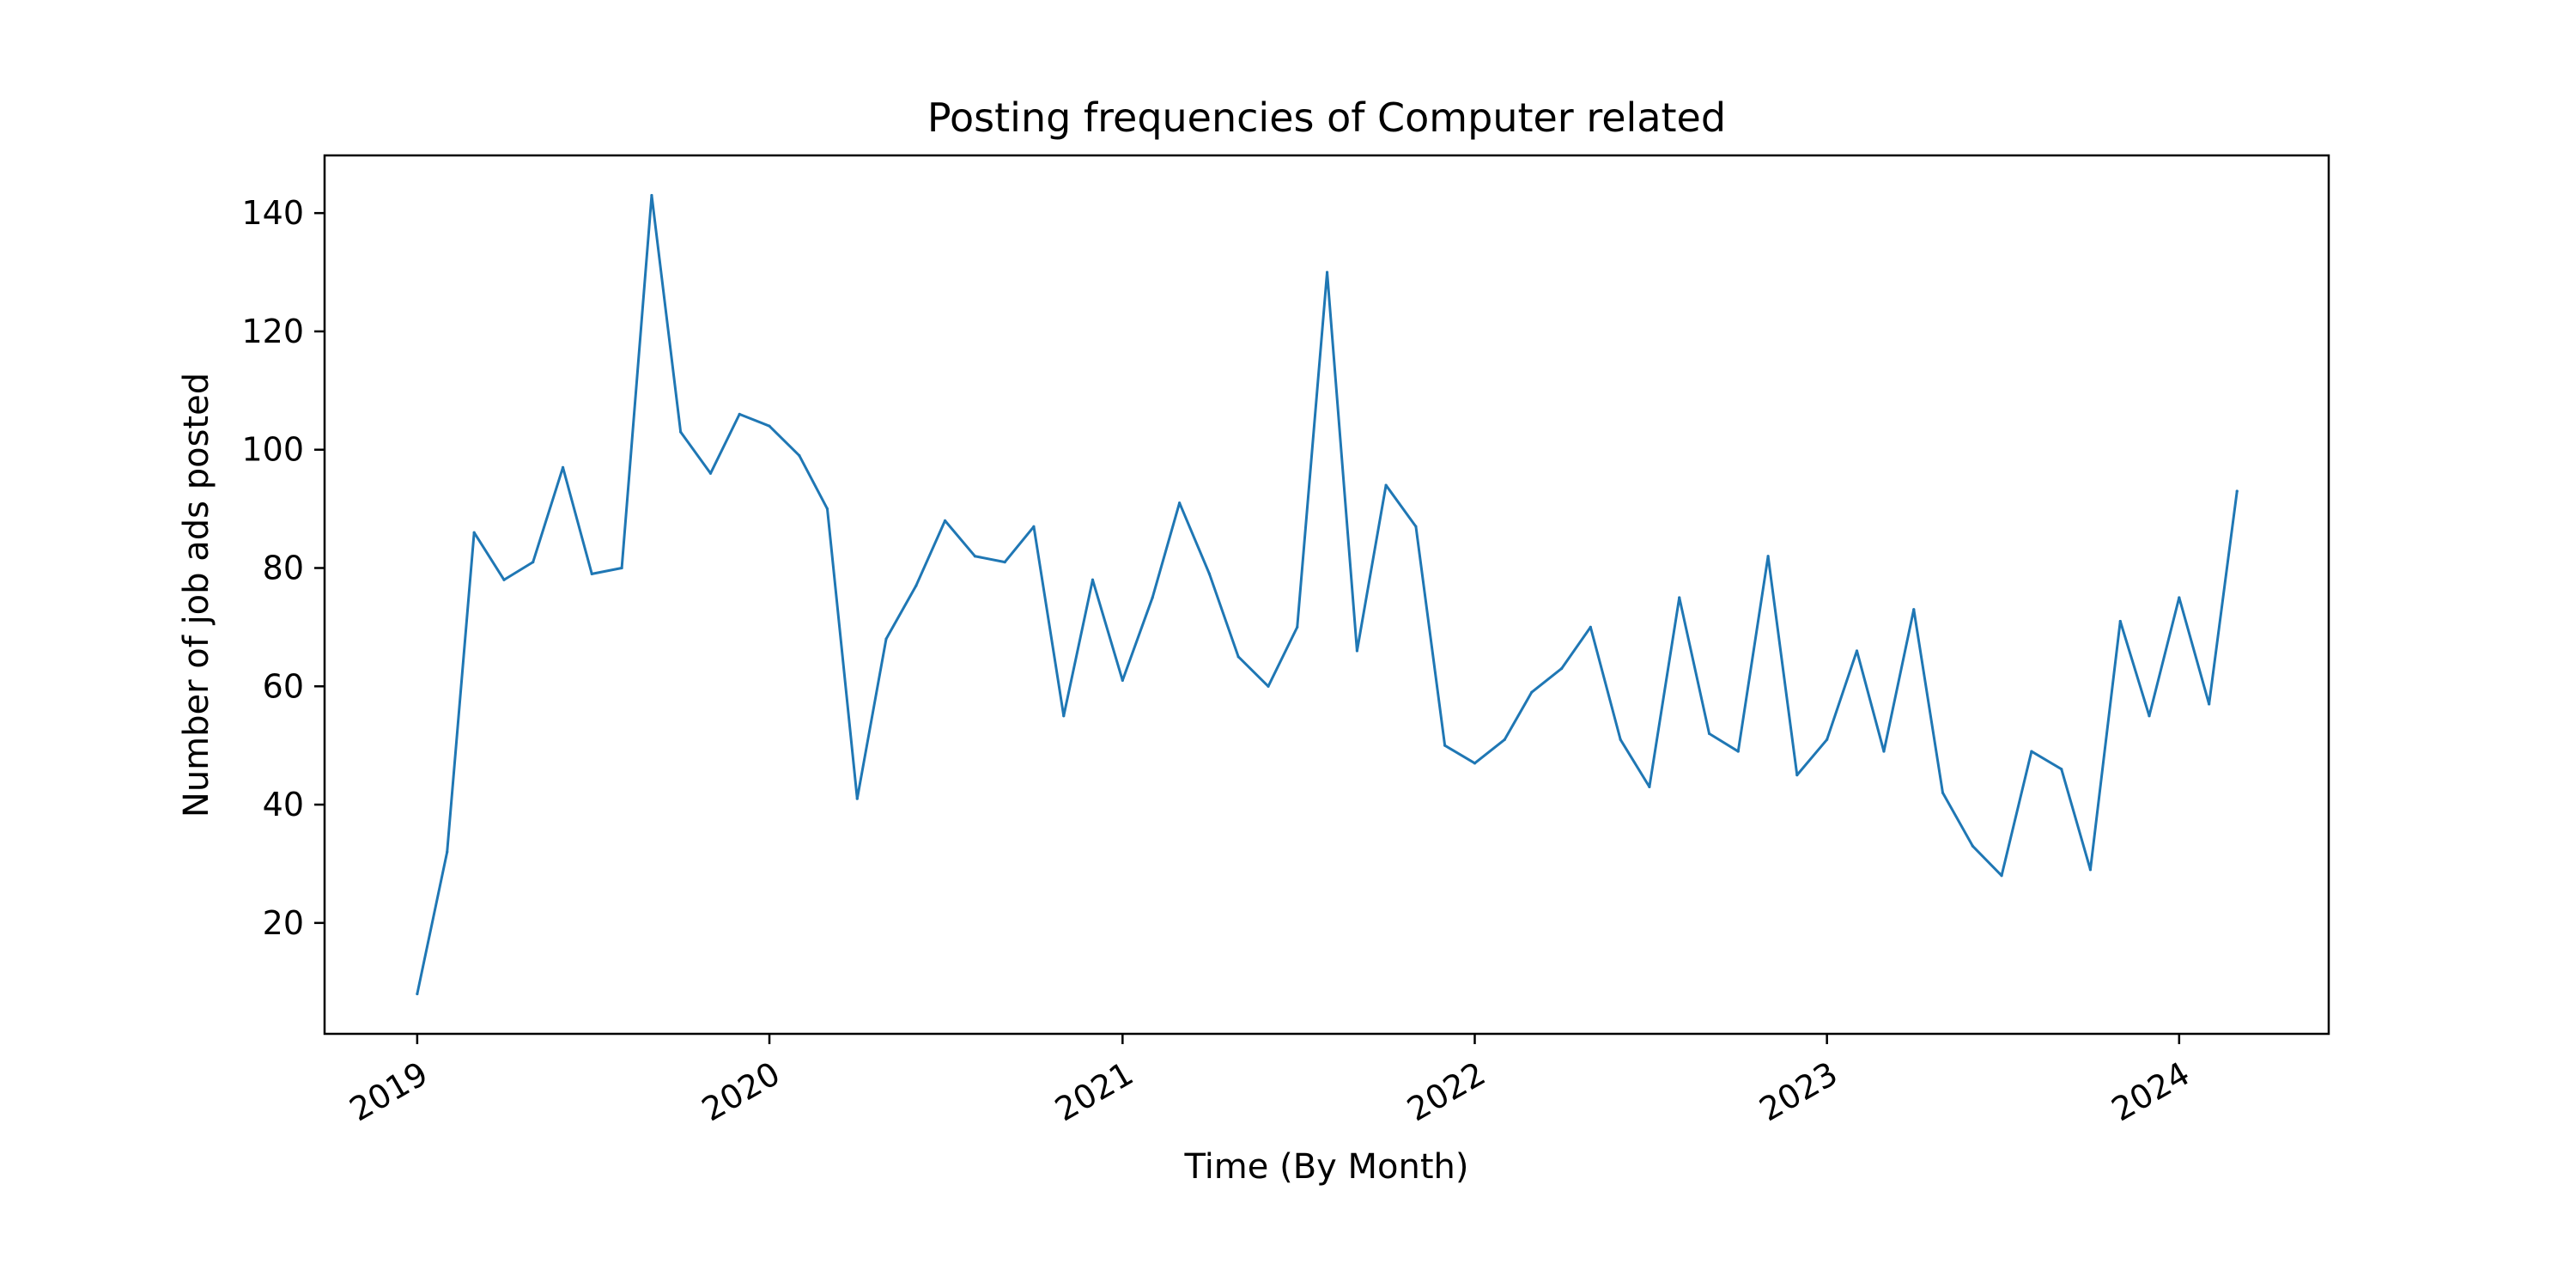 Image resolution: width=2576 pixels, height=1288 pixels. What do you see at coordinates (1327, 117) in the screenshot?
I see `chart-title: Posting frequencies of Computer related` at bounding box center [1327, 117].